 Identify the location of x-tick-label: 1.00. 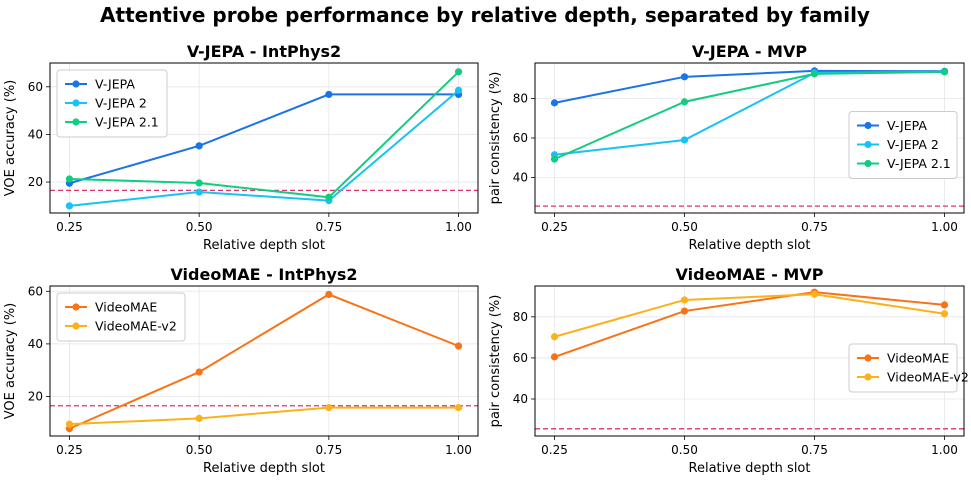
(458, 450).